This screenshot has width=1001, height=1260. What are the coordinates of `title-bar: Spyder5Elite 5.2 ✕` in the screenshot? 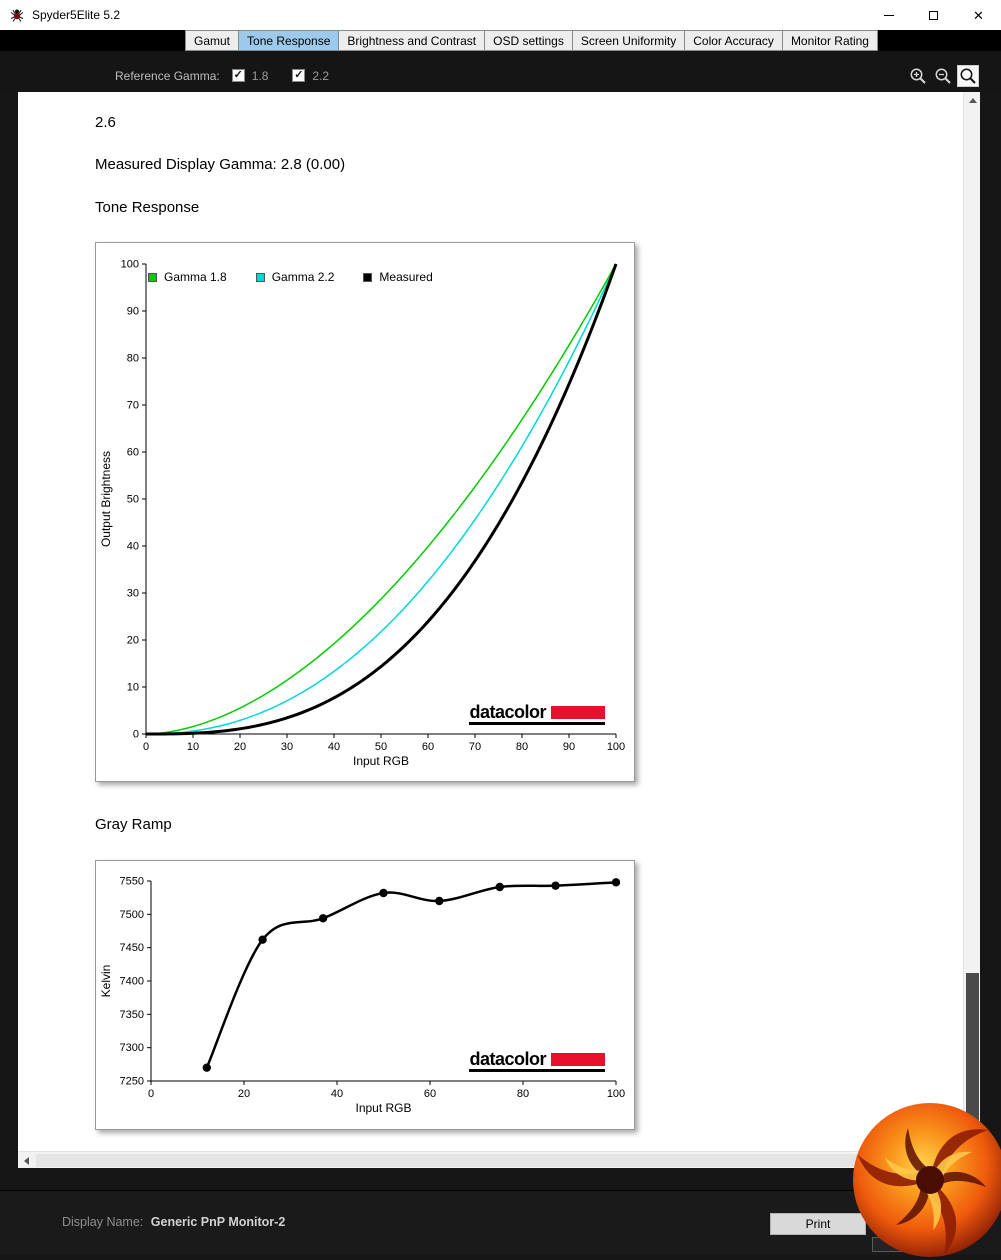 It's located at (500, 15).